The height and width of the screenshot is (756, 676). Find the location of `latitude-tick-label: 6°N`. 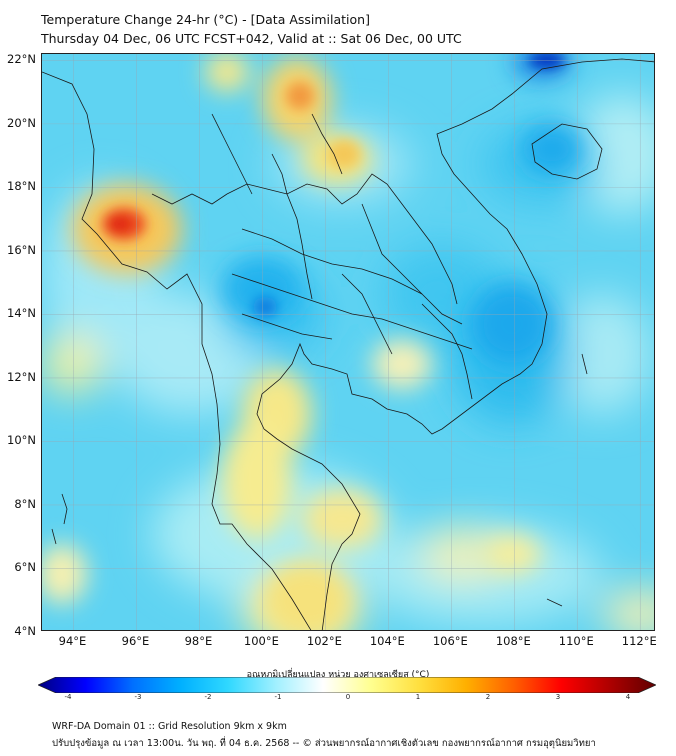

latitude-tick-label: 6°N is located at coordinates (25, 567).